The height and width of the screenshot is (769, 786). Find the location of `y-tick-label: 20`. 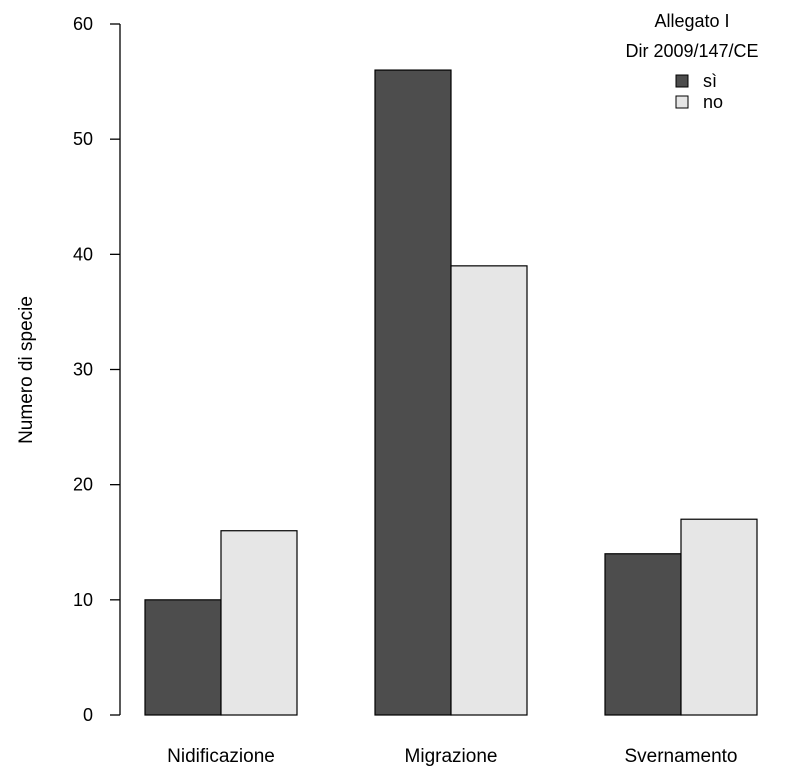

y-tick-label: 20 is located at coordinates (83, 485).